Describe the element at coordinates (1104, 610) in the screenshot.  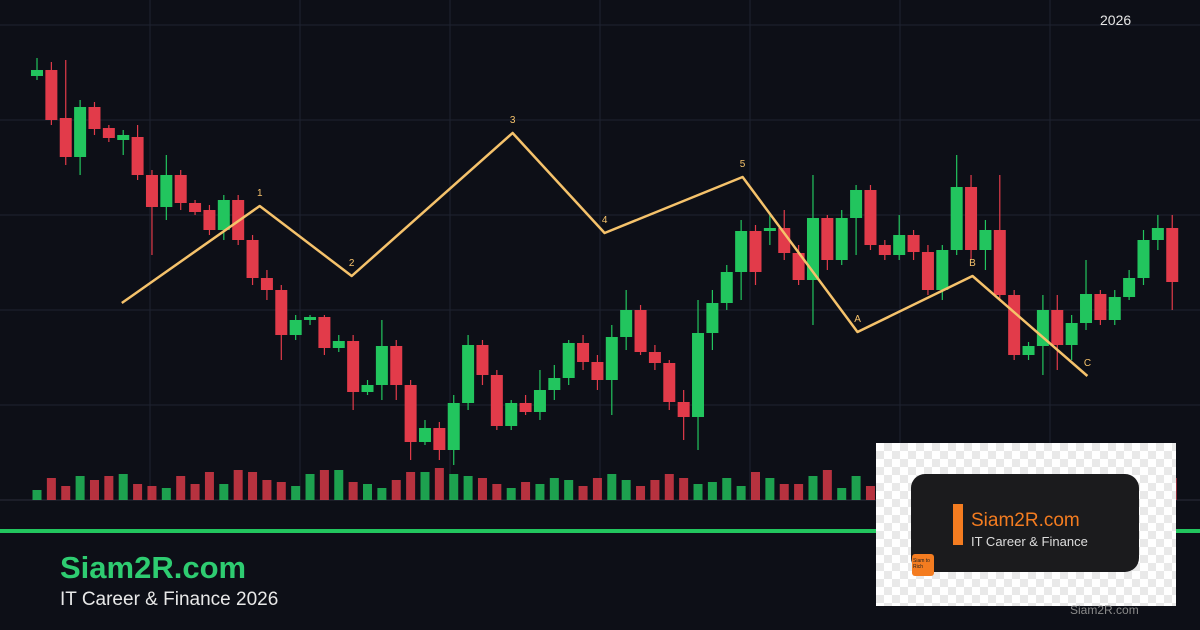
I see `watermark: Siam2R.com` at that location.